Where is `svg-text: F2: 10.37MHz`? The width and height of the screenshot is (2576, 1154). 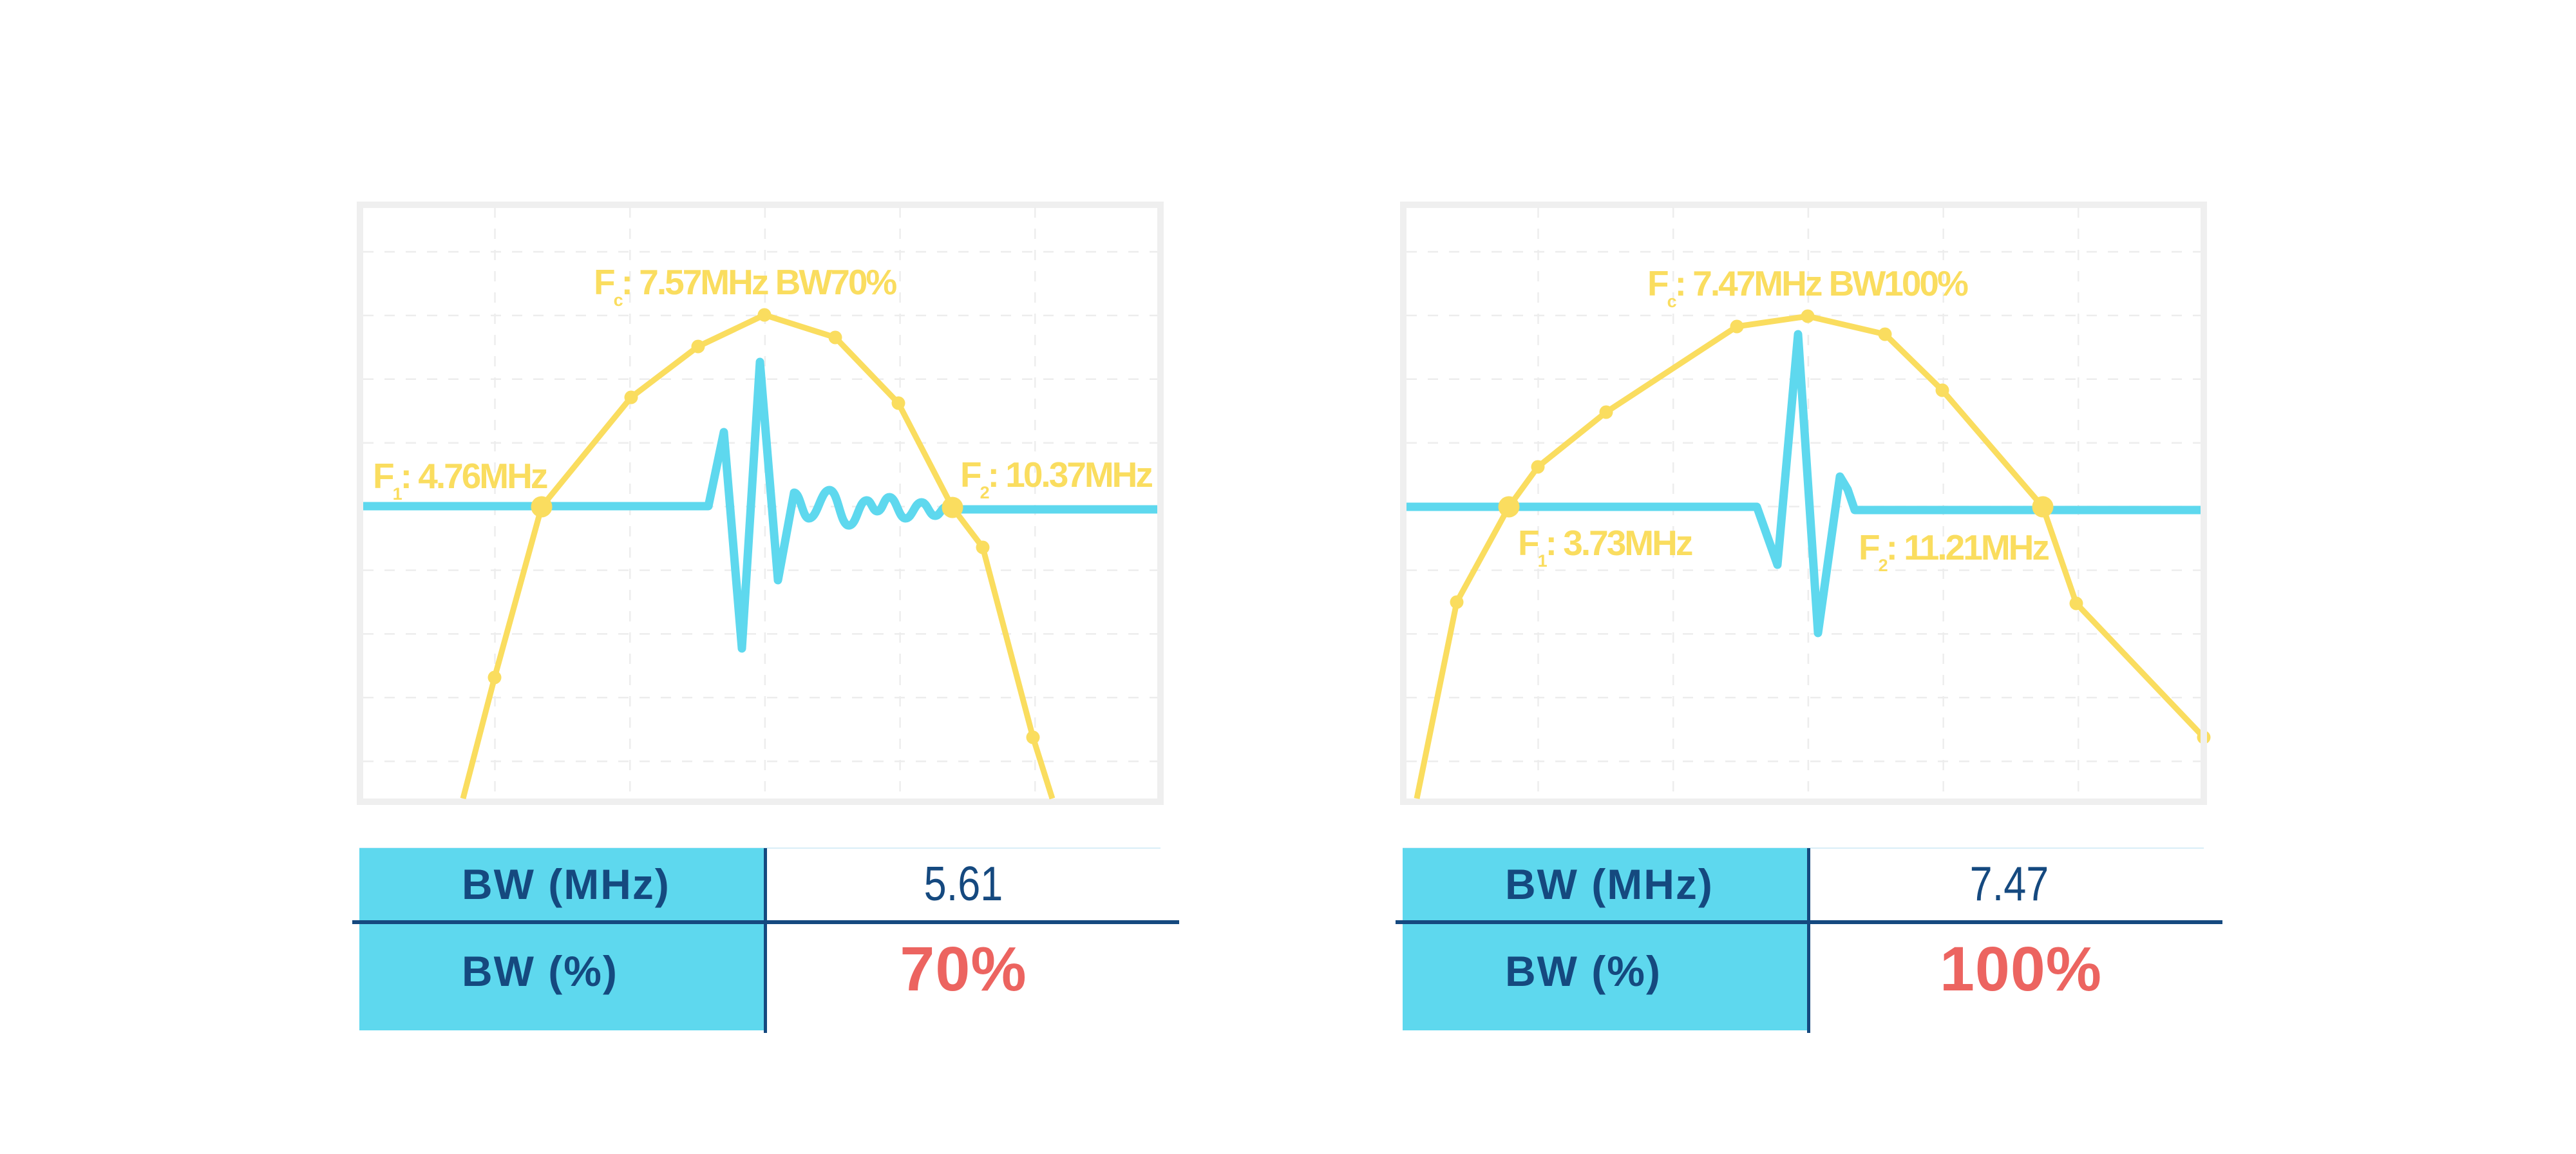
svg-text: F2: 10.37MHz is located at coordinates (1056, 478).